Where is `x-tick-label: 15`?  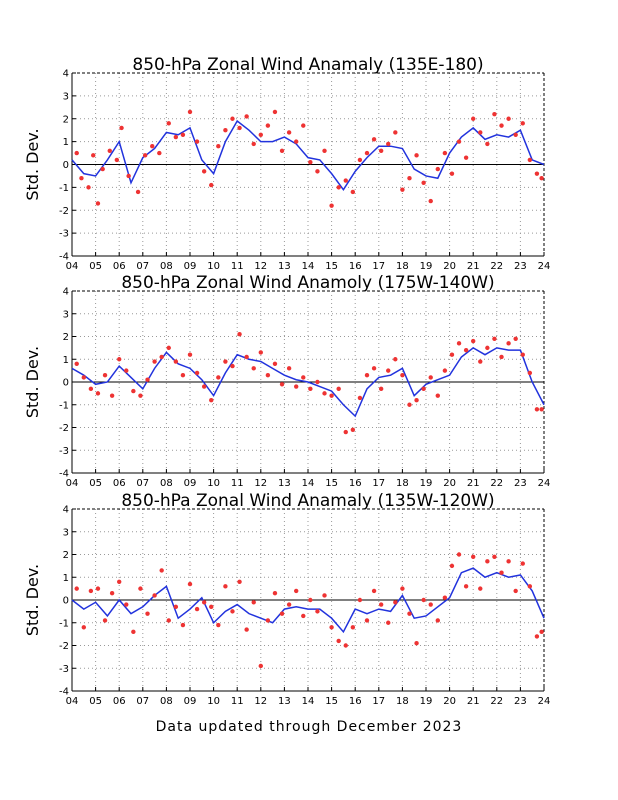
x-tick-label: 15 is located at coordinates (331, 701).